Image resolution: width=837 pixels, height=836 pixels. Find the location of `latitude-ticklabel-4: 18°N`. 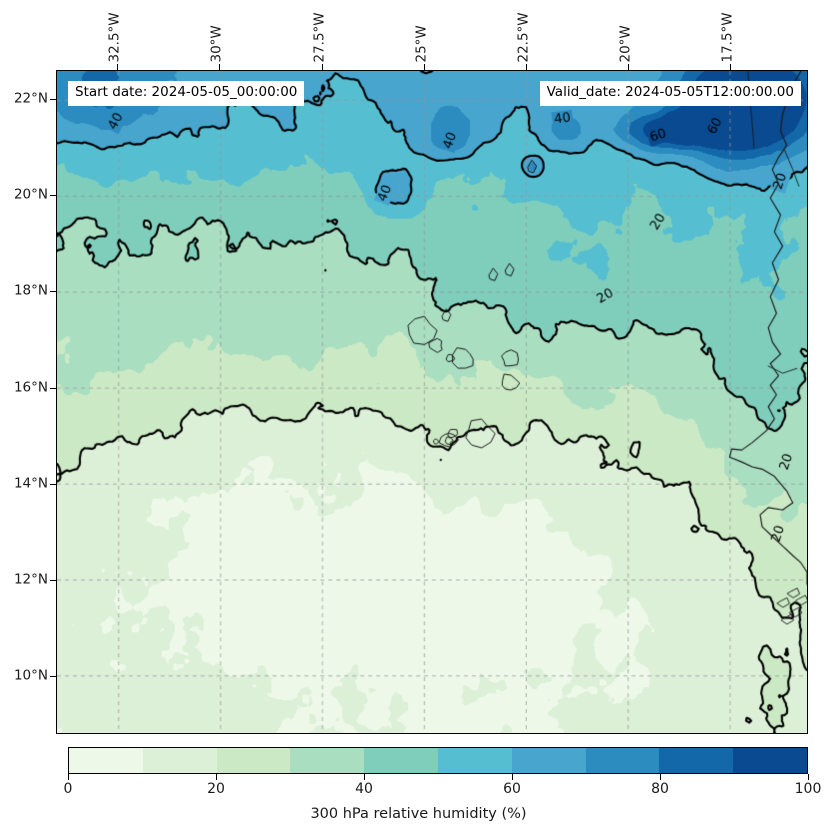

latitude-ticklabel-4: 18°N is located at coordinates (30, 290).